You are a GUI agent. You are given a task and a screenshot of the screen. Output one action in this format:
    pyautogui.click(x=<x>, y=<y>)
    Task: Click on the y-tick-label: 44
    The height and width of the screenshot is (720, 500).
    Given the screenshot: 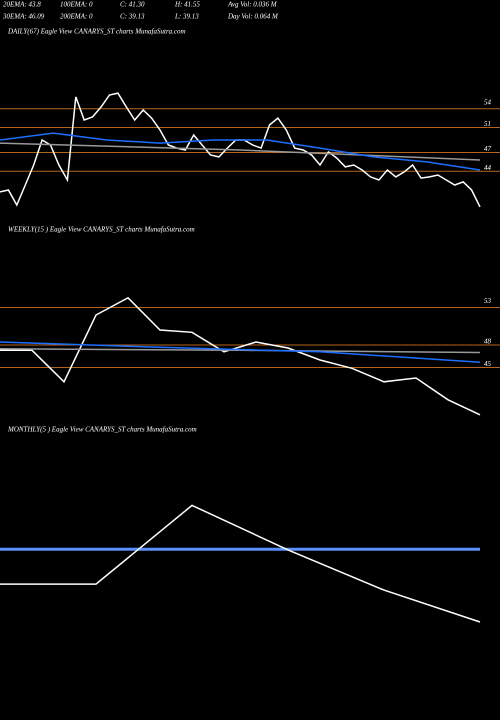 What is the action you would take?
    pyautogui.click(x=488, y=168)
    